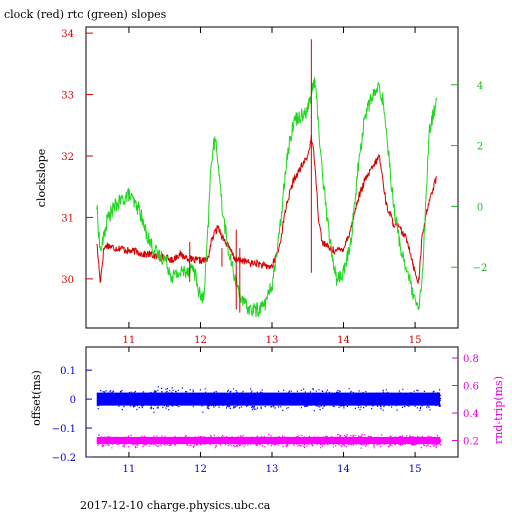 The image size is (512, 516). Describe the element at coordinates (471, 387) in the screenshot. I see `bottom-y2-tick-label: 0.6` at that location.